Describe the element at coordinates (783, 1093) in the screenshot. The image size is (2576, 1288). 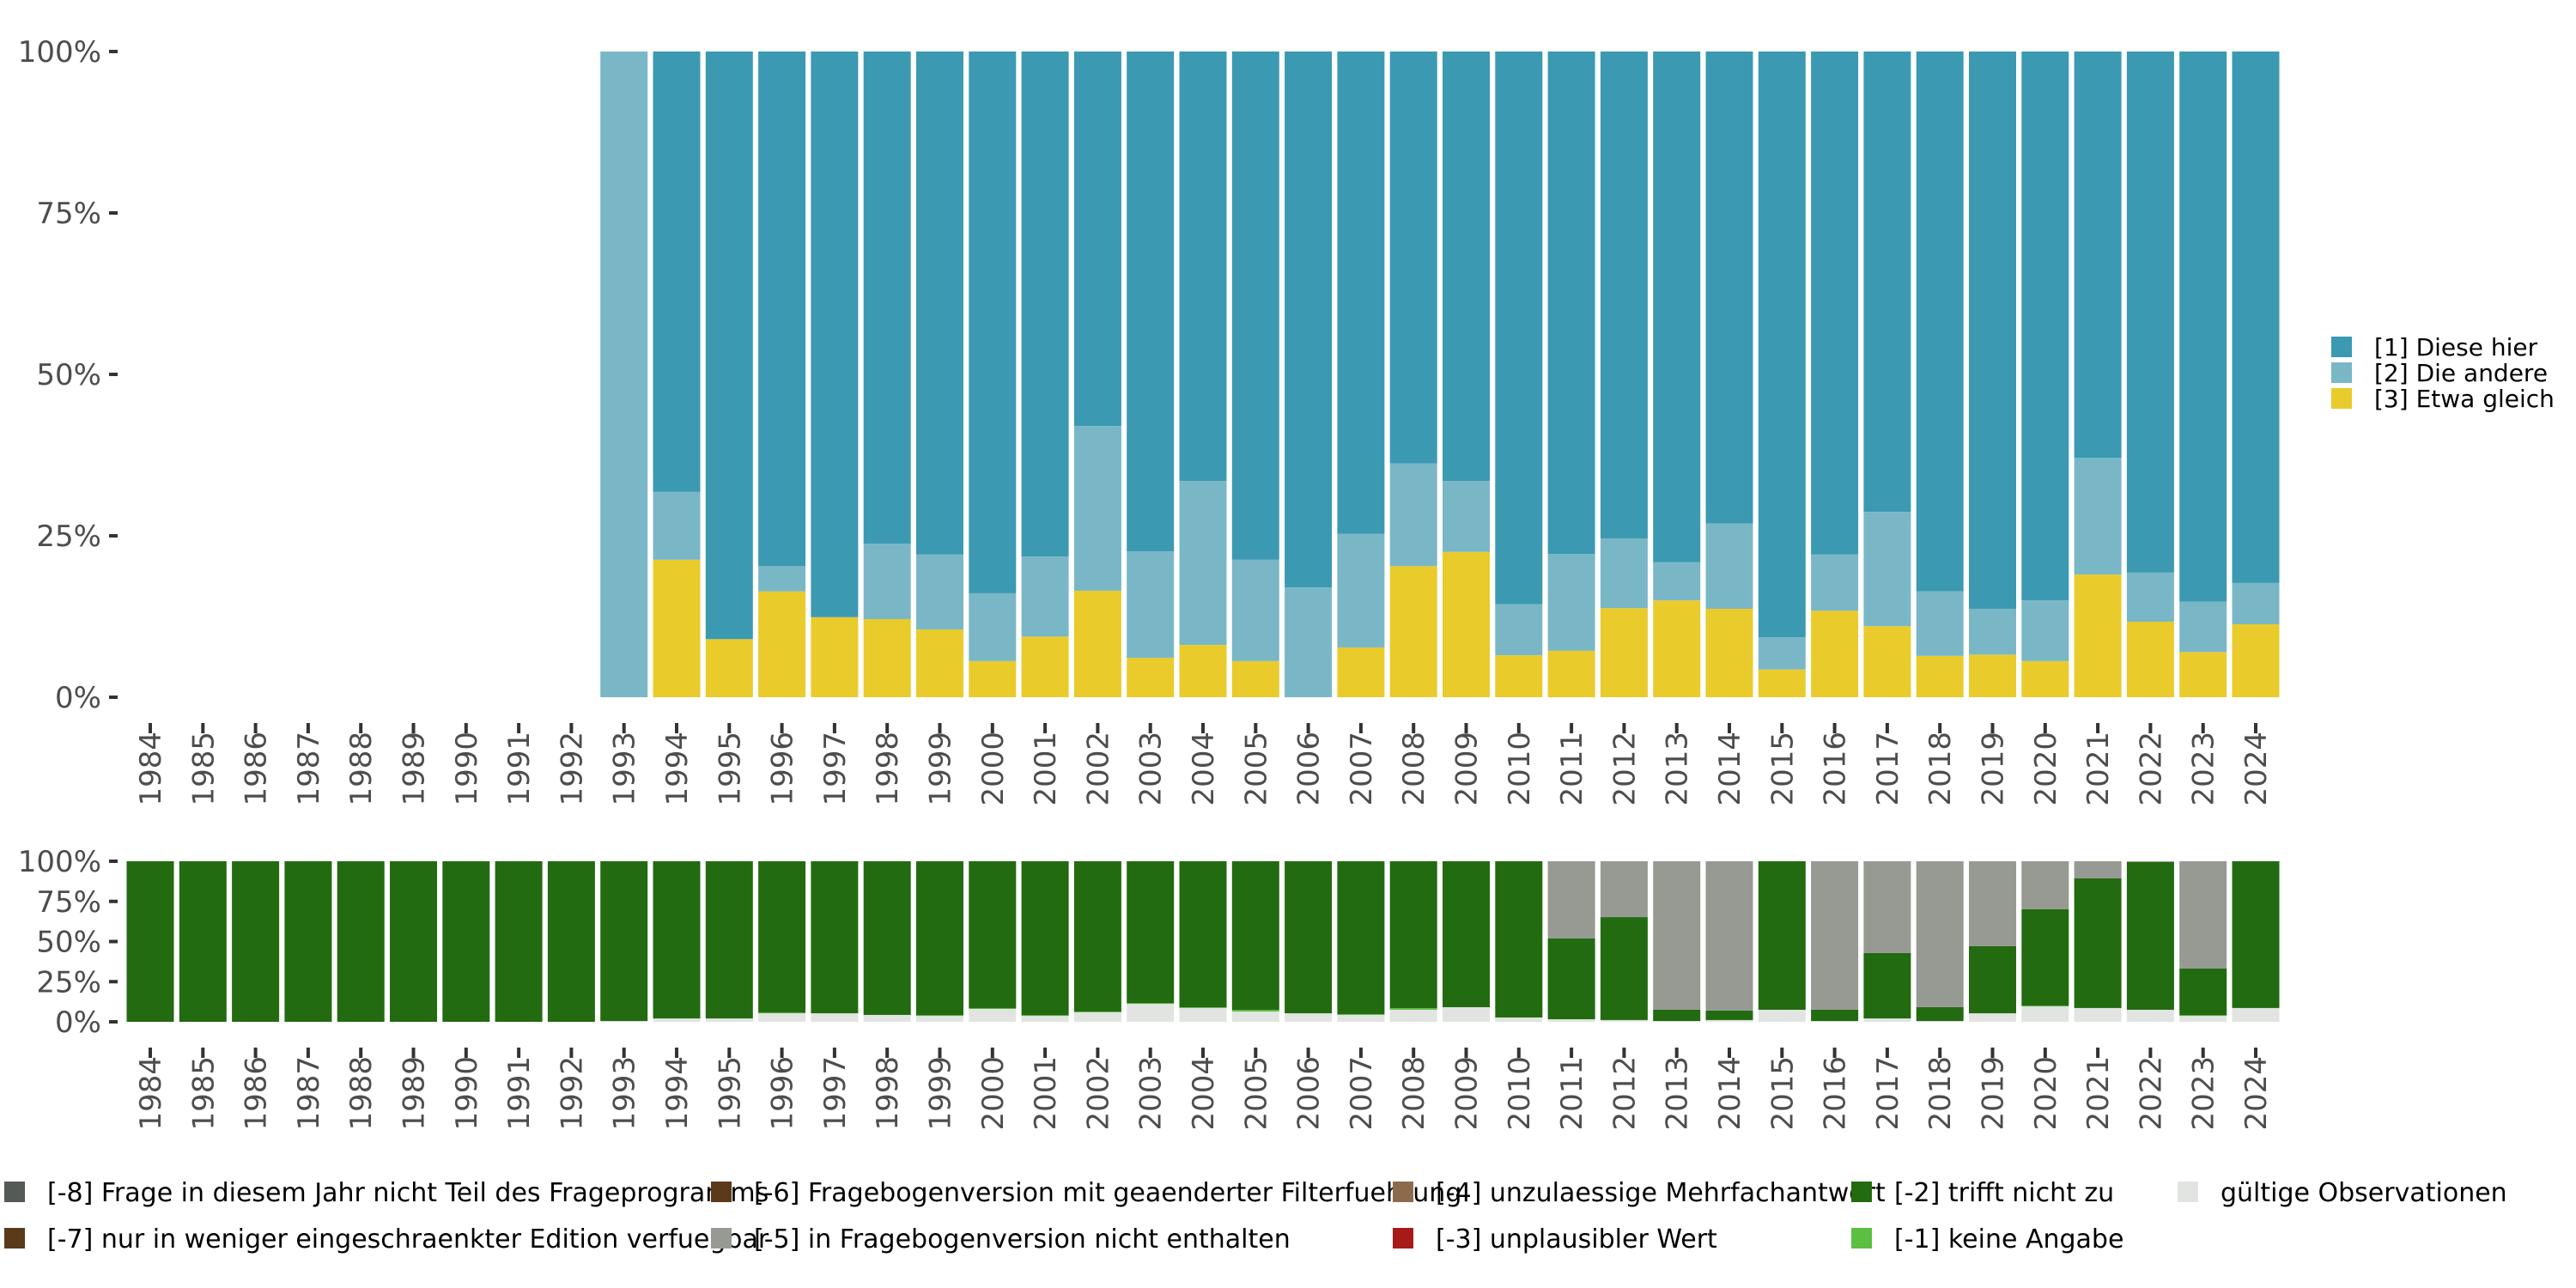
I see `x-tick-label: 1996` at that location.